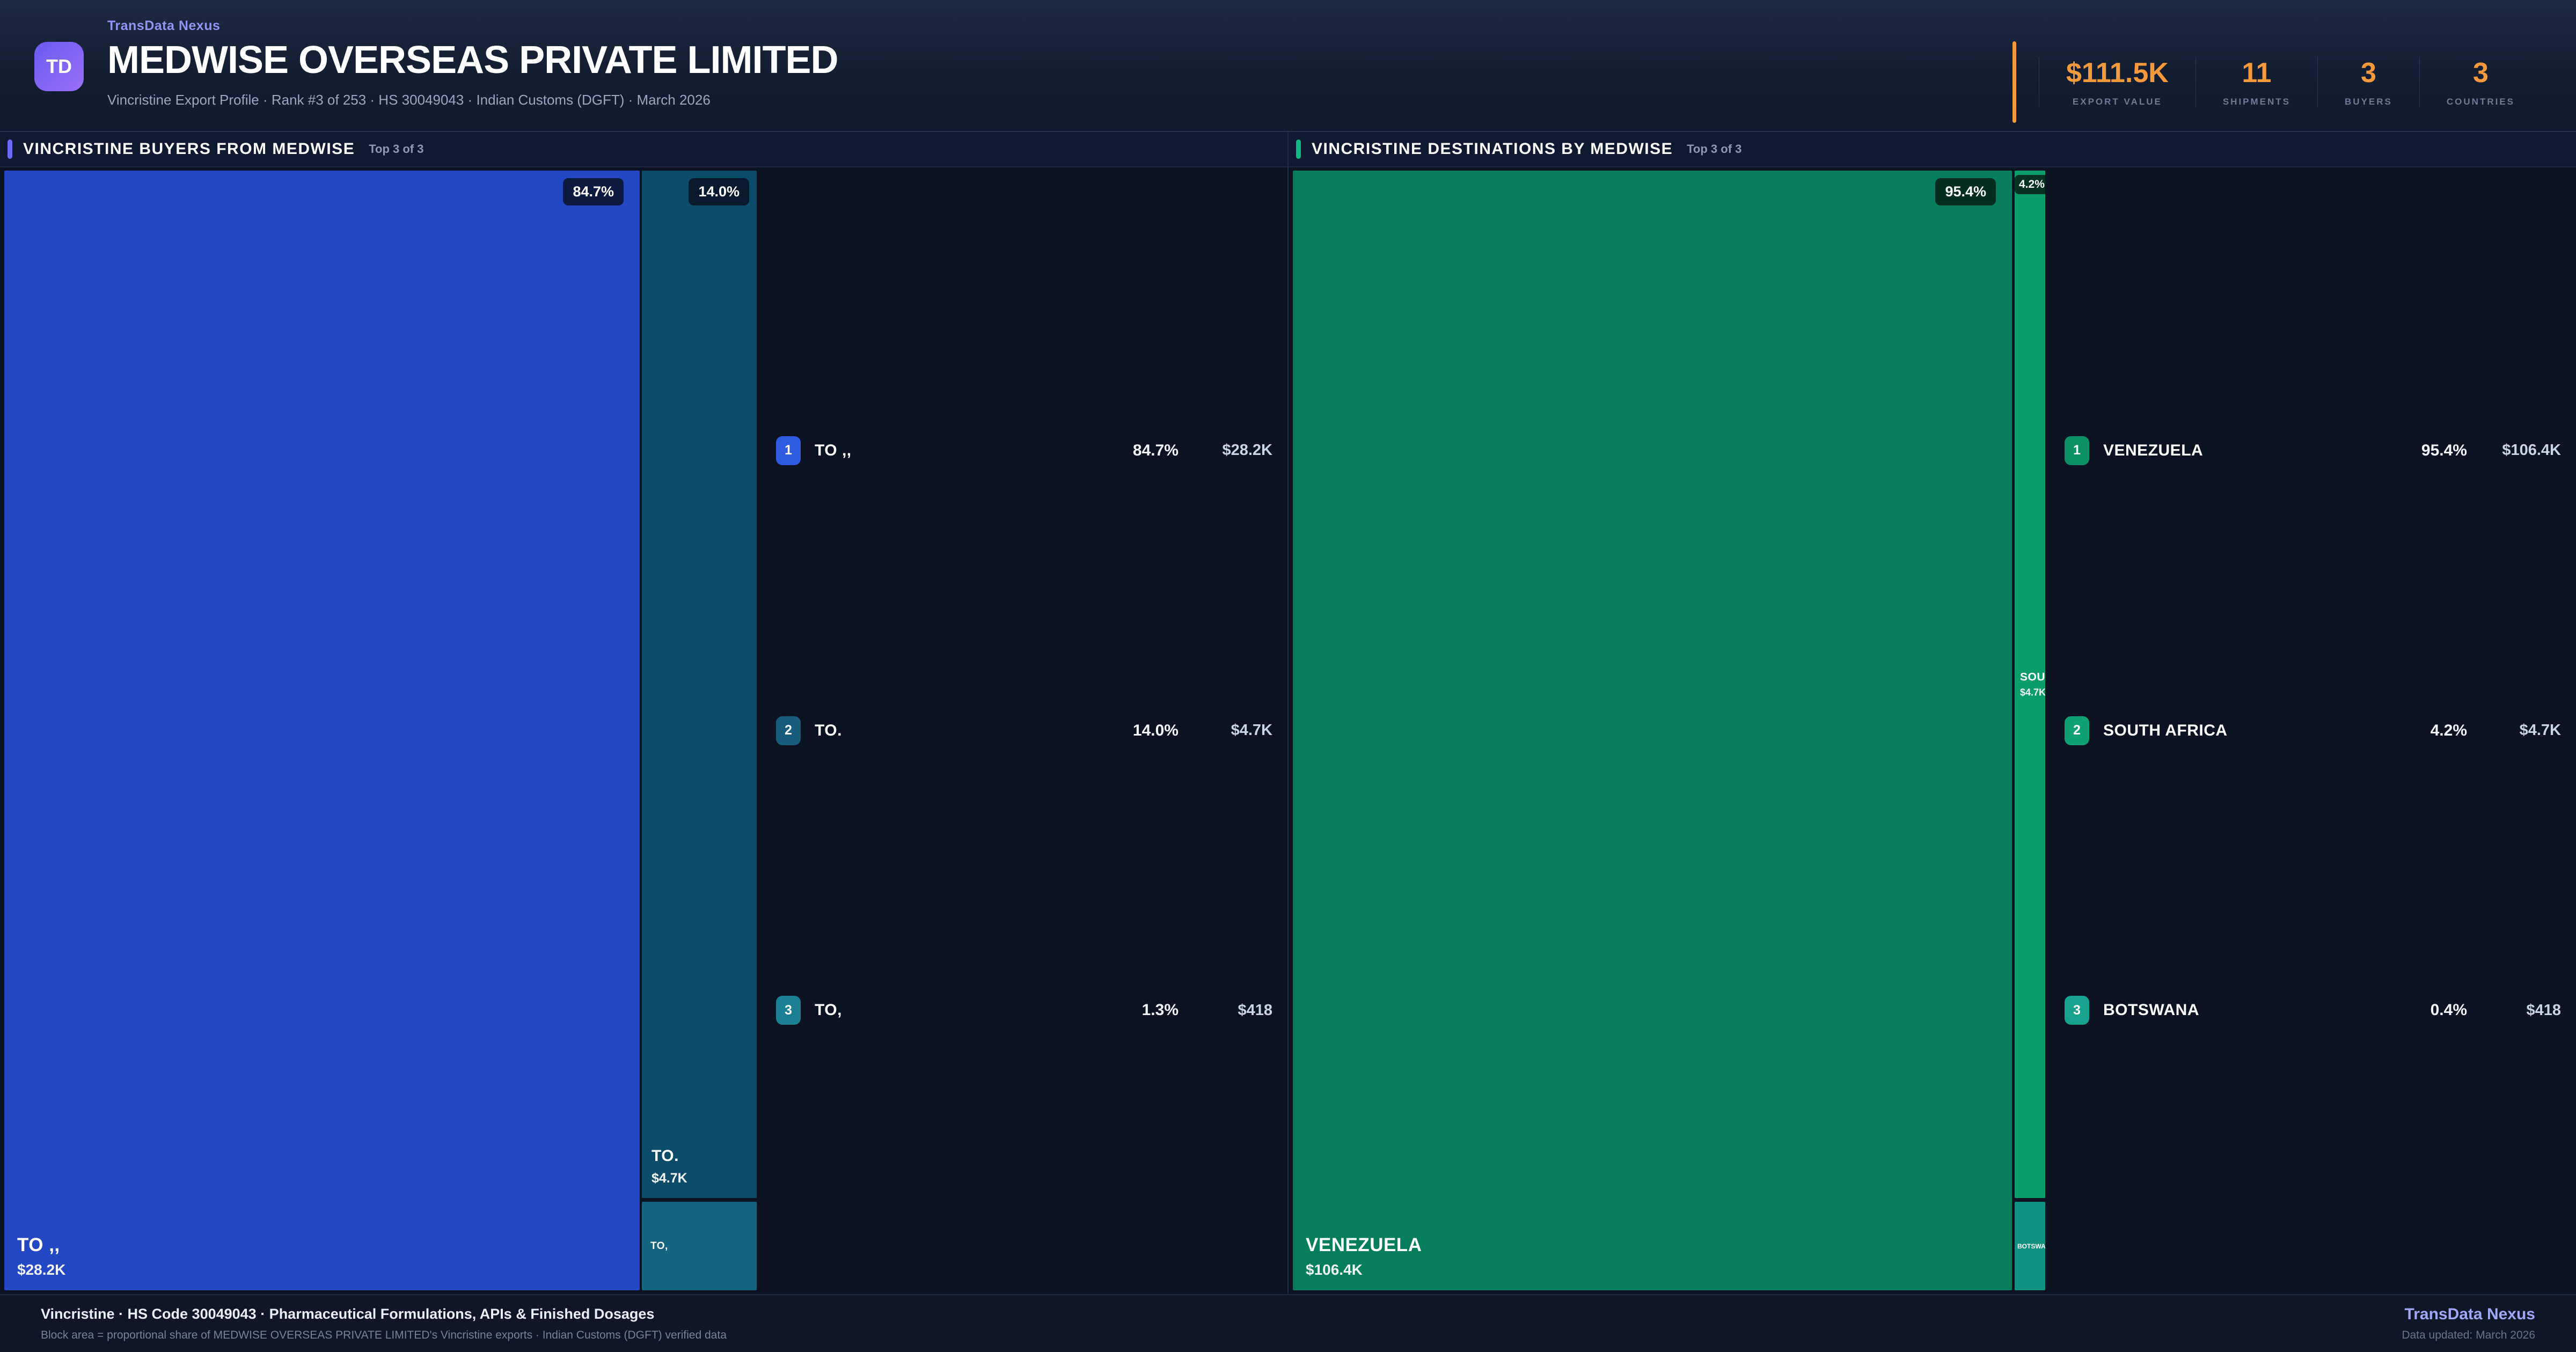 This screenshot has height=1352, width=2576. Describe the element at coordinates (1155, 450) in the screenshot. I see `legend-percent: 84.7%` at that location.